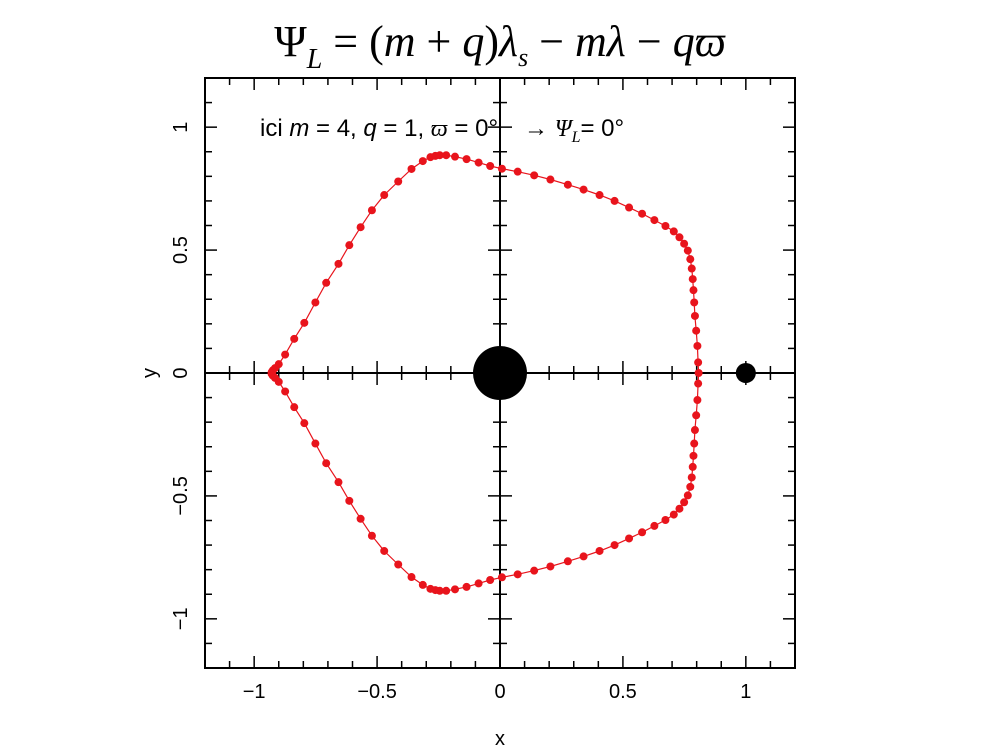 The height and width of the screenshot is (750, 1000). What do you see at coordinates (745, 373) in the screenshot?
I see `secondary-body` at bounding box center [745, 373].